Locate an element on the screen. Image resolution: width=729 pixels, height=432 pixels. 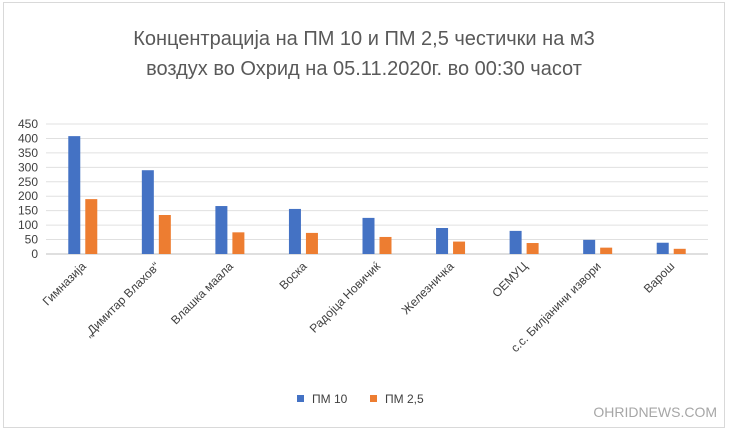
category-label: Радојца Новичиќ is located at coordinates (345, 297).